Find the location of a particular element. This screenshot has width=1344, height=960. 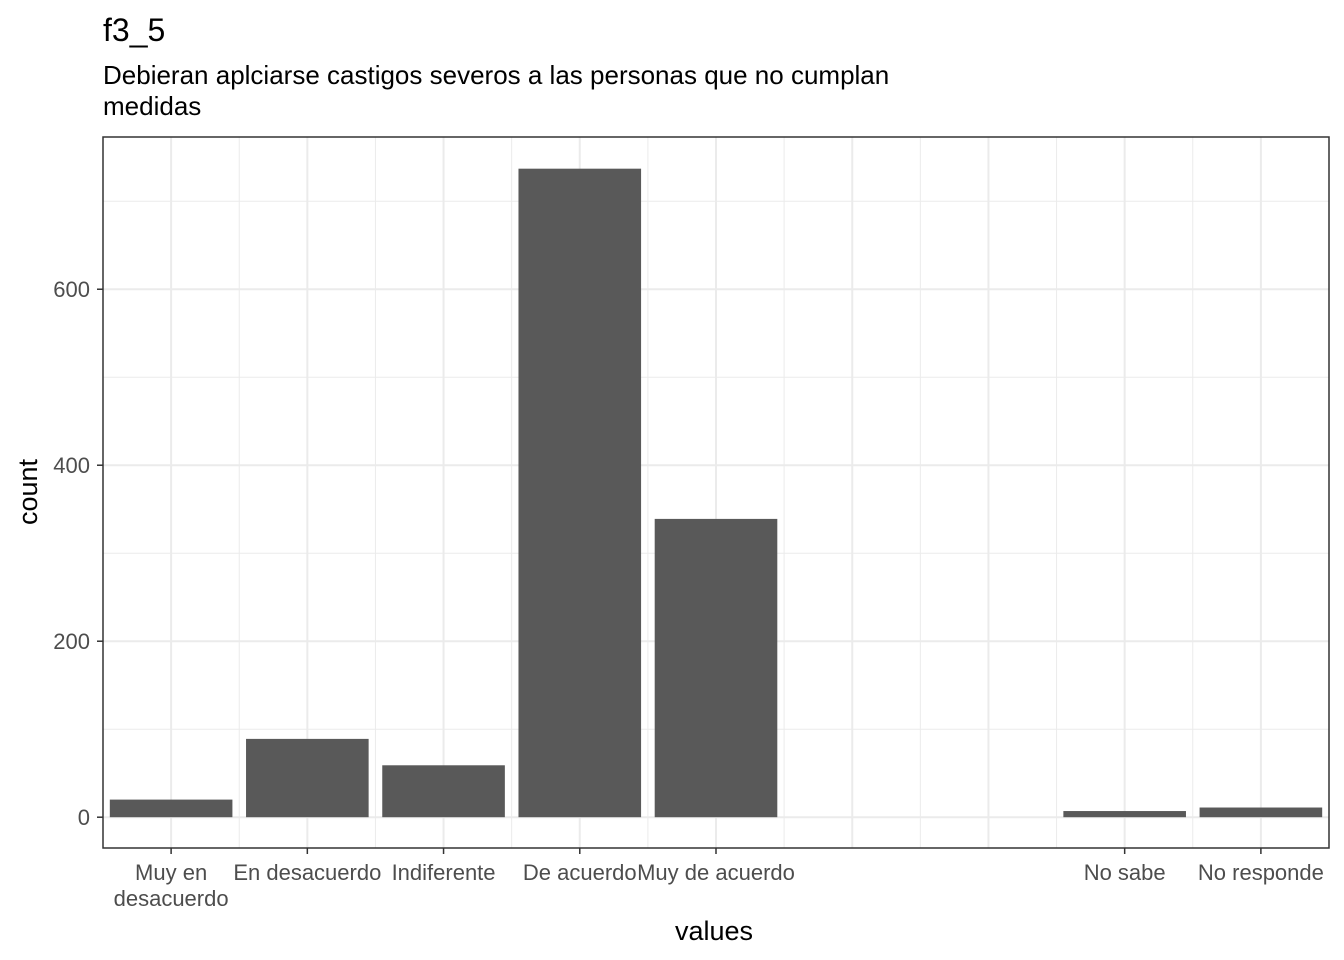

x-tick-label-line: Muy de acuerdo is located at coordinates (716, 872).